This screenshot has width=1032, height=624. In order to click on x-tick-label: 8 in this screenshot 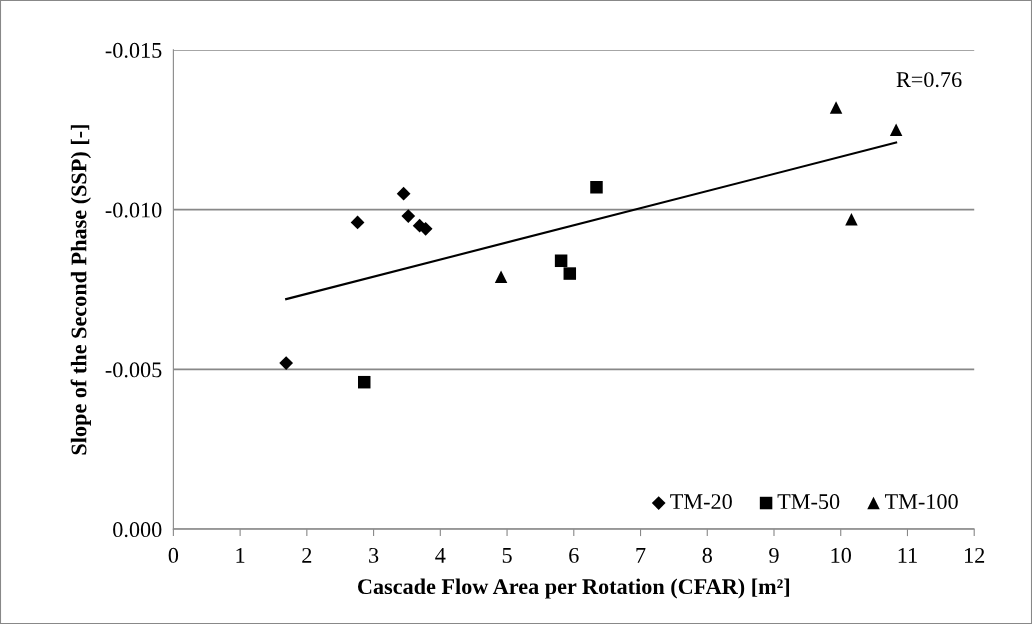, I will do `click(707, 555)`.